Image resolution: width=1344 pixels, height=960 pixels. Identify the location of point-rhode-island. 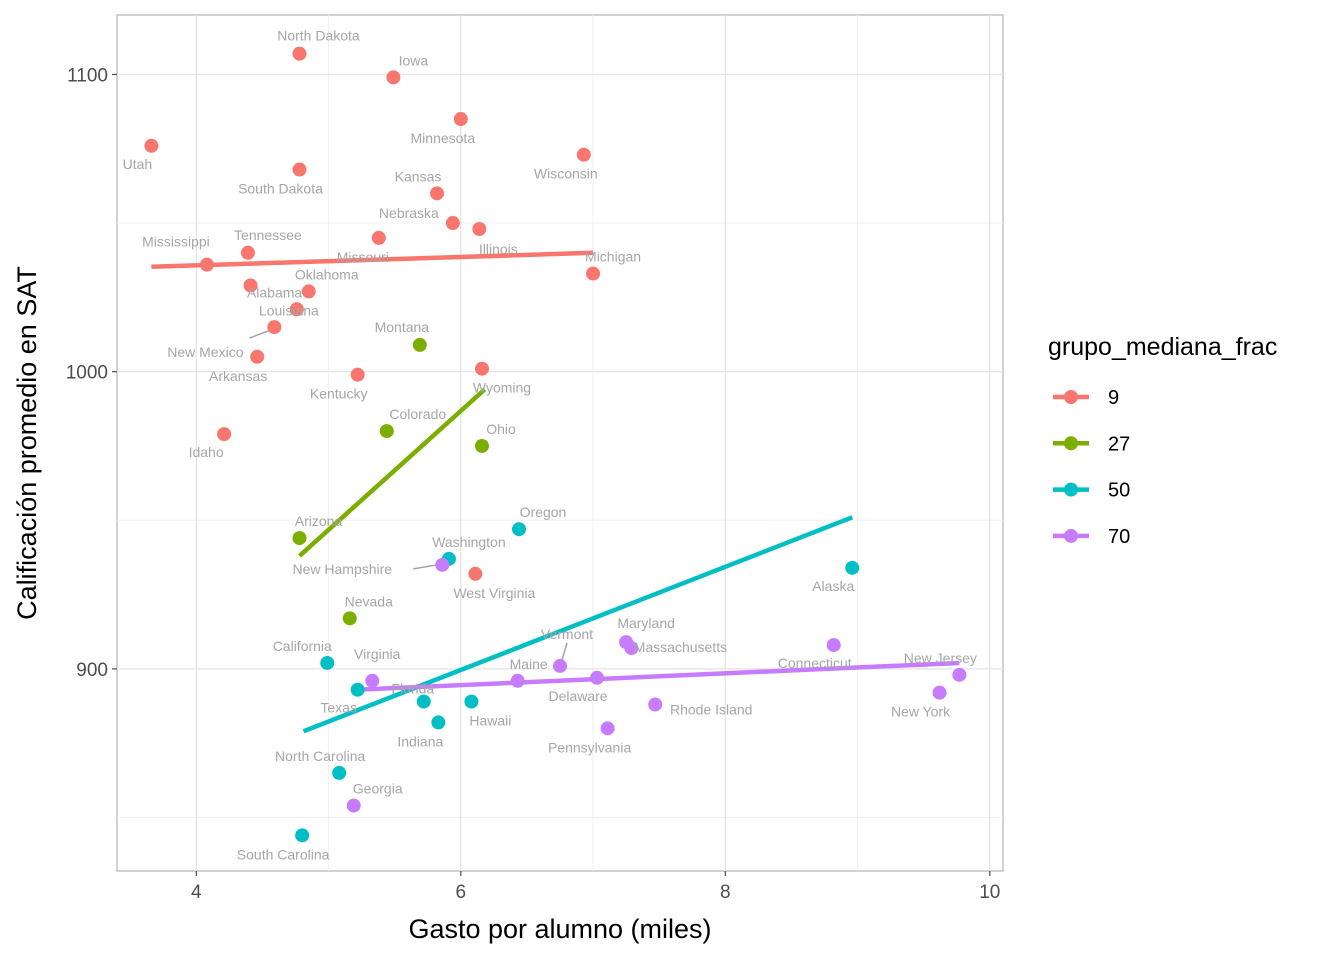
(655, 704).